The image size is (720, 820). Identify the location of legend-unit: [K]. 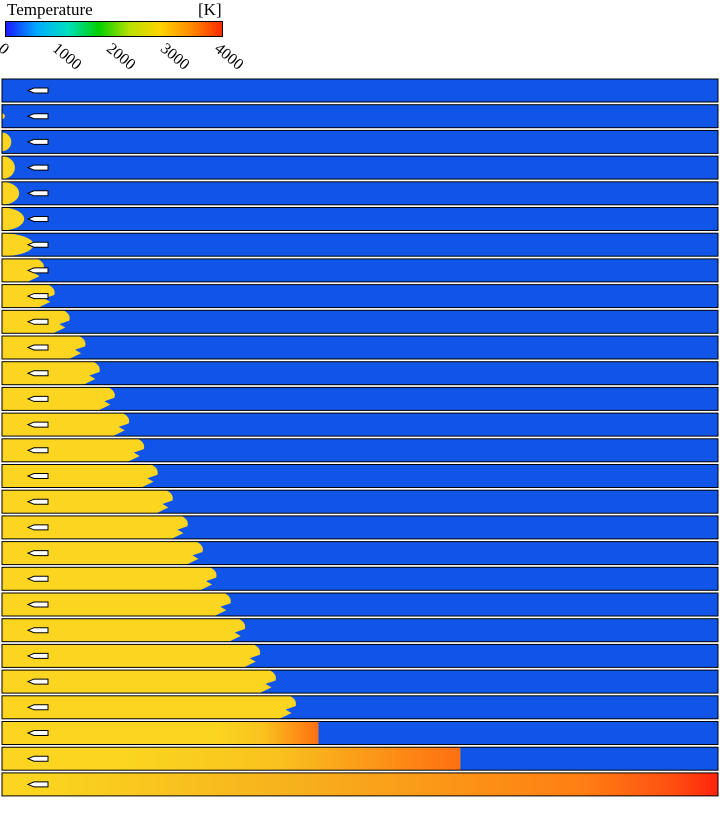
(210, 9).